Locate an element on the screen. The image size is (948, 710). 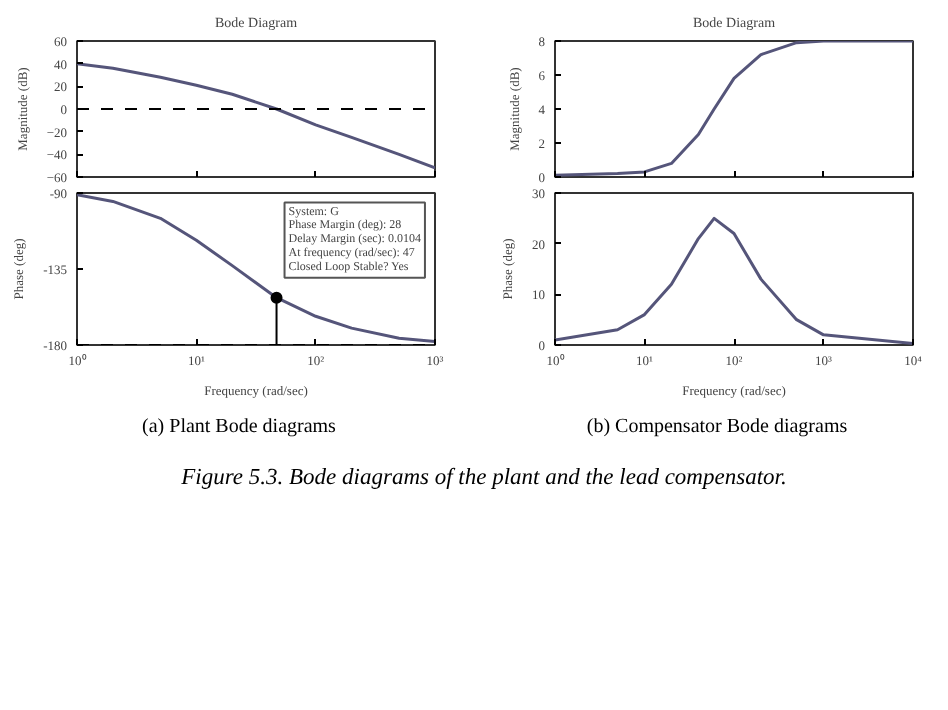
text: (a) Plant Bode diagrams is located at coordinates (239, 428).